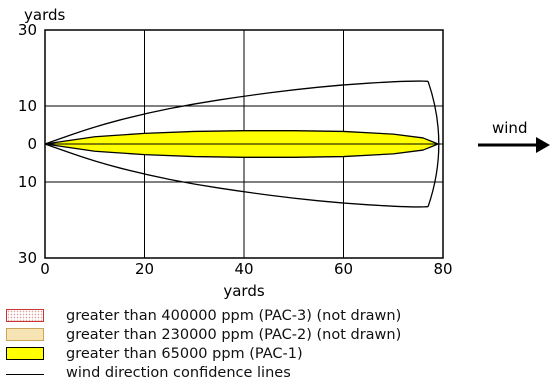 The height and width of the screenshot is (387, 556). What do you see at coordinates (236, 175) in the screenshot?
I see `confidence-line-lower` at bounding box center [236, 175].